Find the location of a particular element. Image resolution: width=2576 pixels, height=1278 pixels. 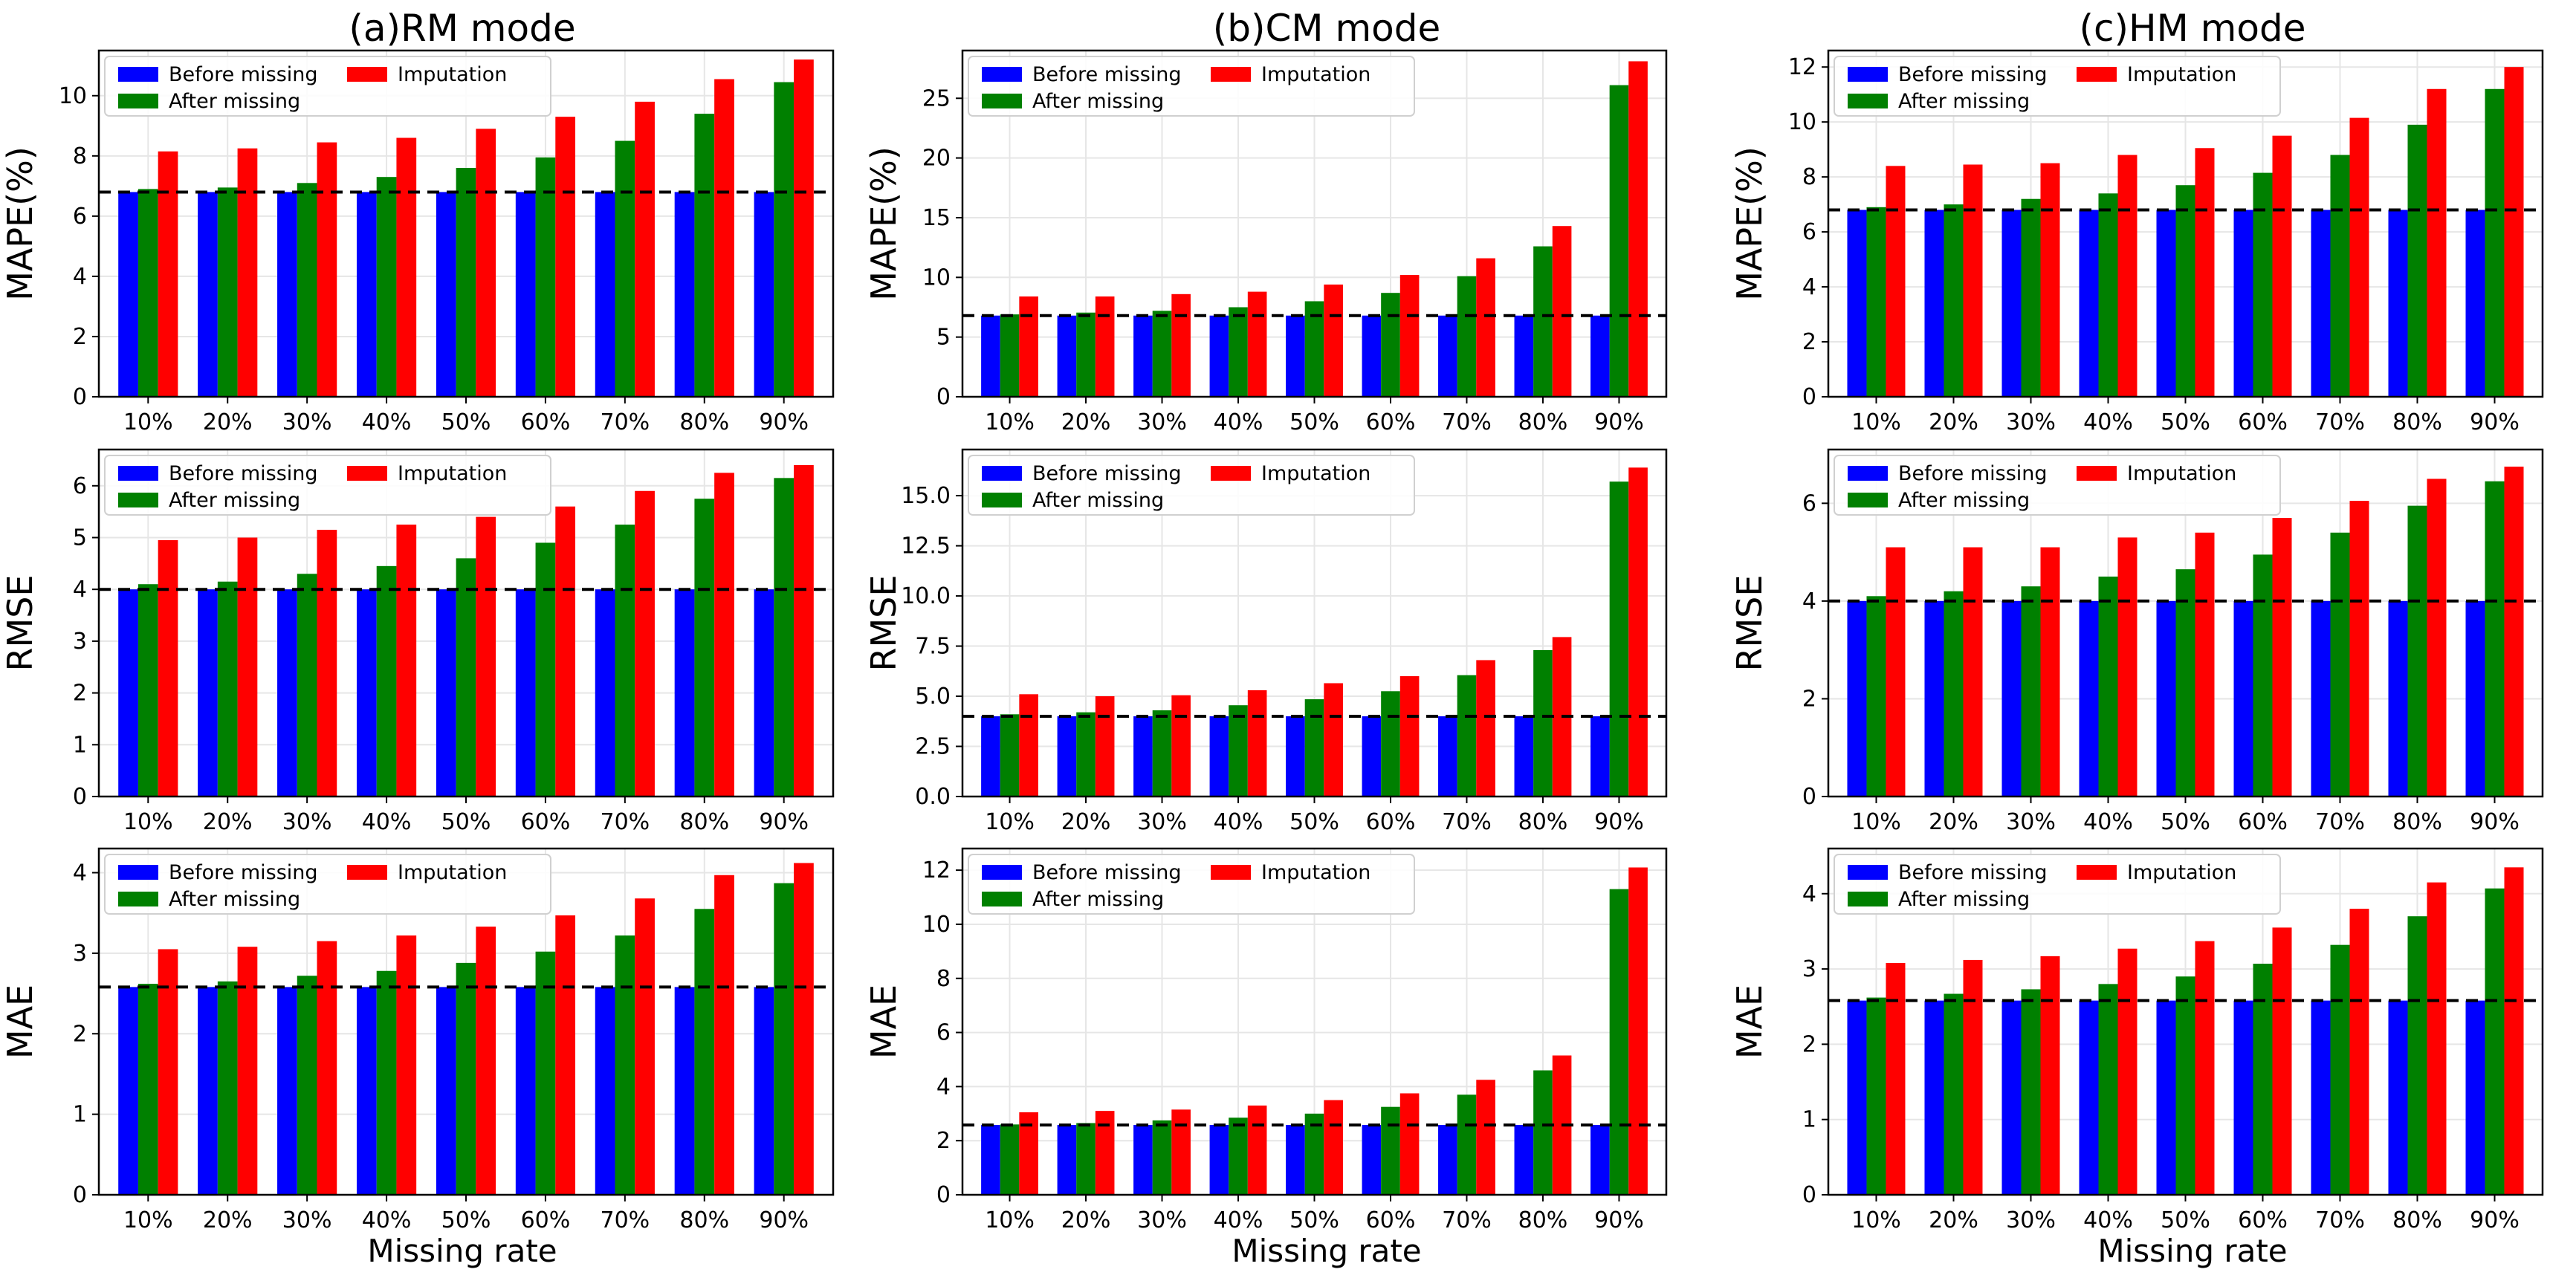

panel-hm-rmse-ytick-label-2: 4 is located at coordinates (1809, 601).